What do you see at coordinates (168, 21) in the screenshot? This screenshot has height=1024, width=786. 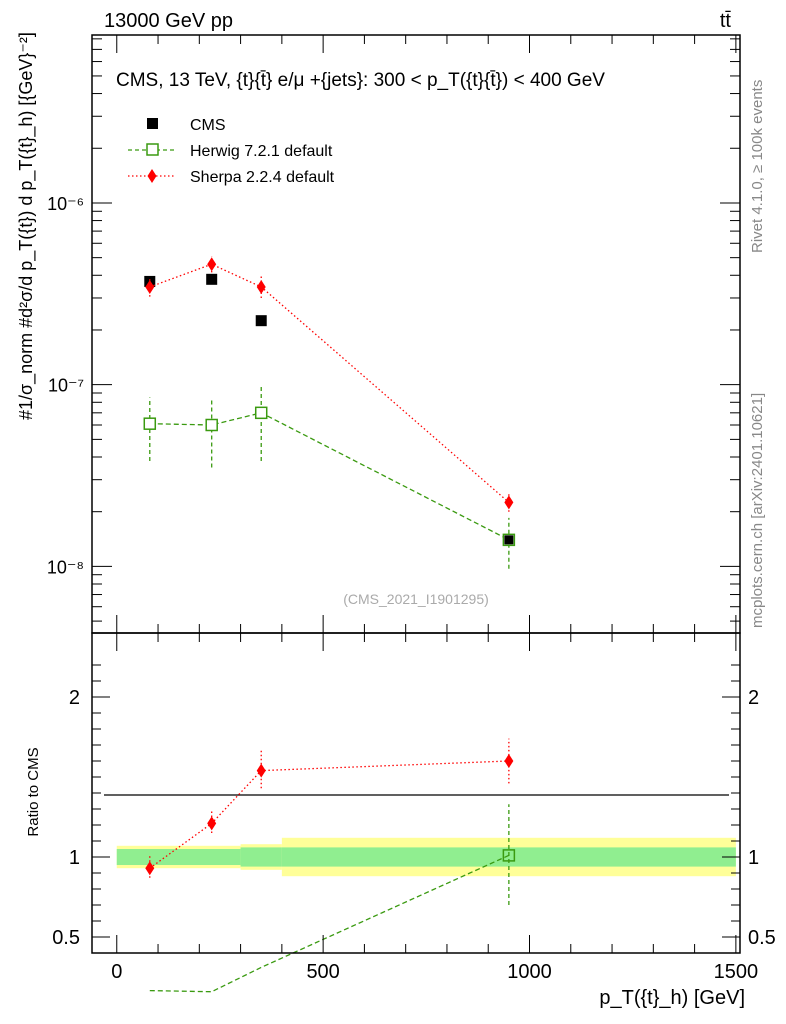 I see `header-left: 13000 GeV pp` at bounding box center [168, 21].